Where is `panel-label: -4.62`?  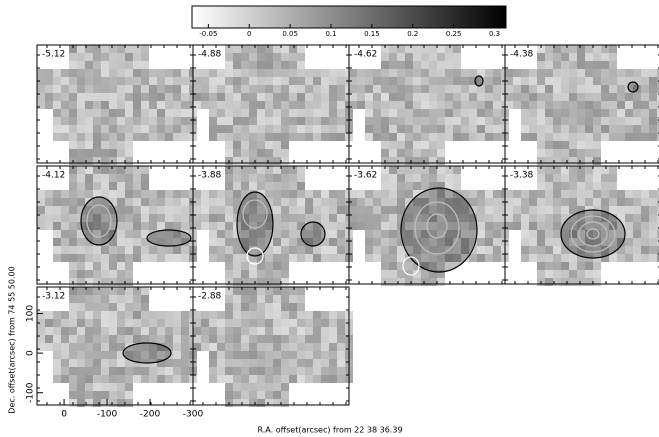 panel-label: -4.62 is located at coordinates (365, 55).